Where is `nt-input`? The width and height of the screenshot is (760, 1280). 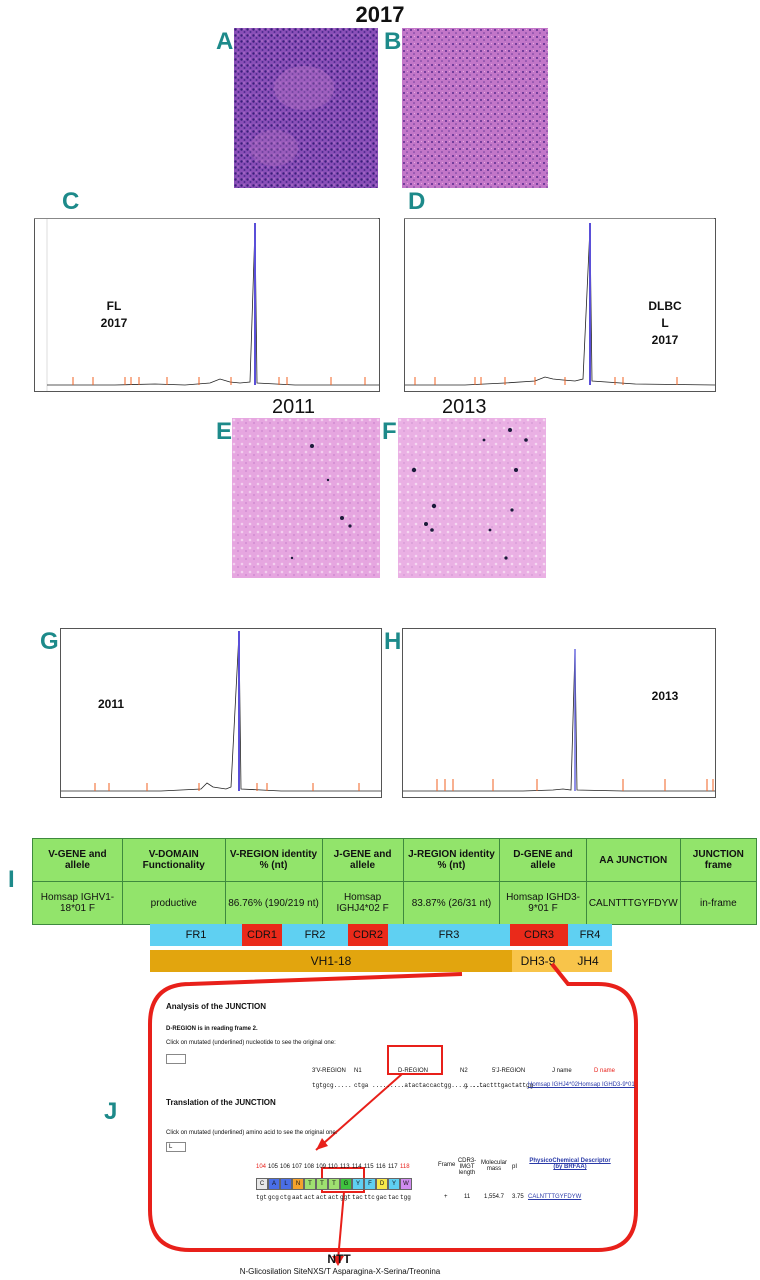
nt-input is located at coordinates (176, 1059).